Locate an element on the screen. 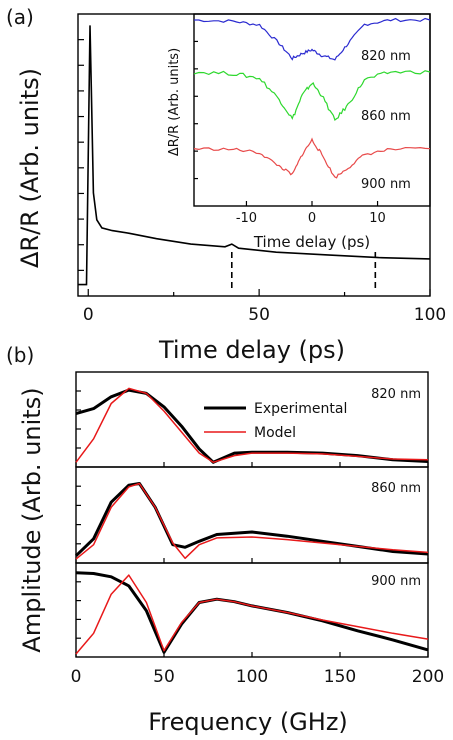 The width and height of the screenshot is (453, 740). panel-b-xtick-label: 100 is located at coordinates (252, 677).